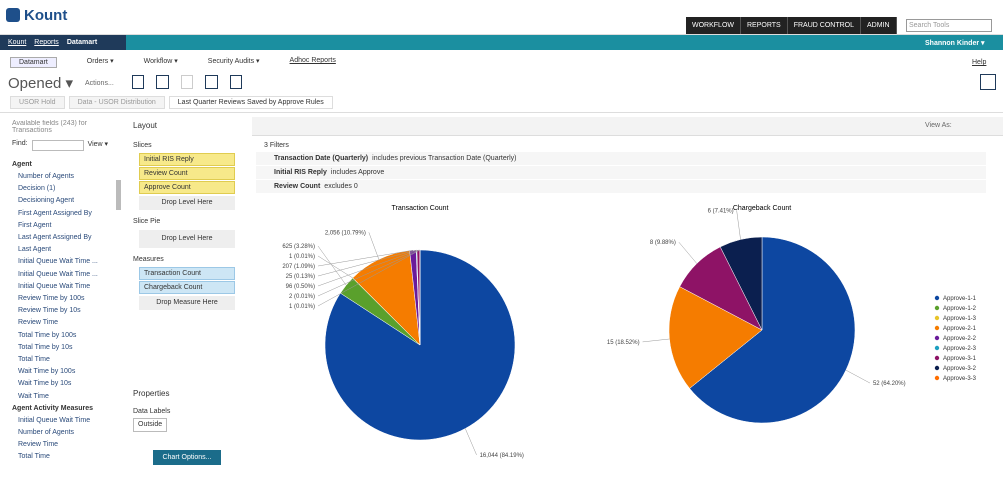 Image resolution: width=1003 pixels, height=484 pixels. What do you see at coordinates (45, 384) in the screenshot?
I see `field-item: Wait Time by 10s` at bounding box center [45, 384].